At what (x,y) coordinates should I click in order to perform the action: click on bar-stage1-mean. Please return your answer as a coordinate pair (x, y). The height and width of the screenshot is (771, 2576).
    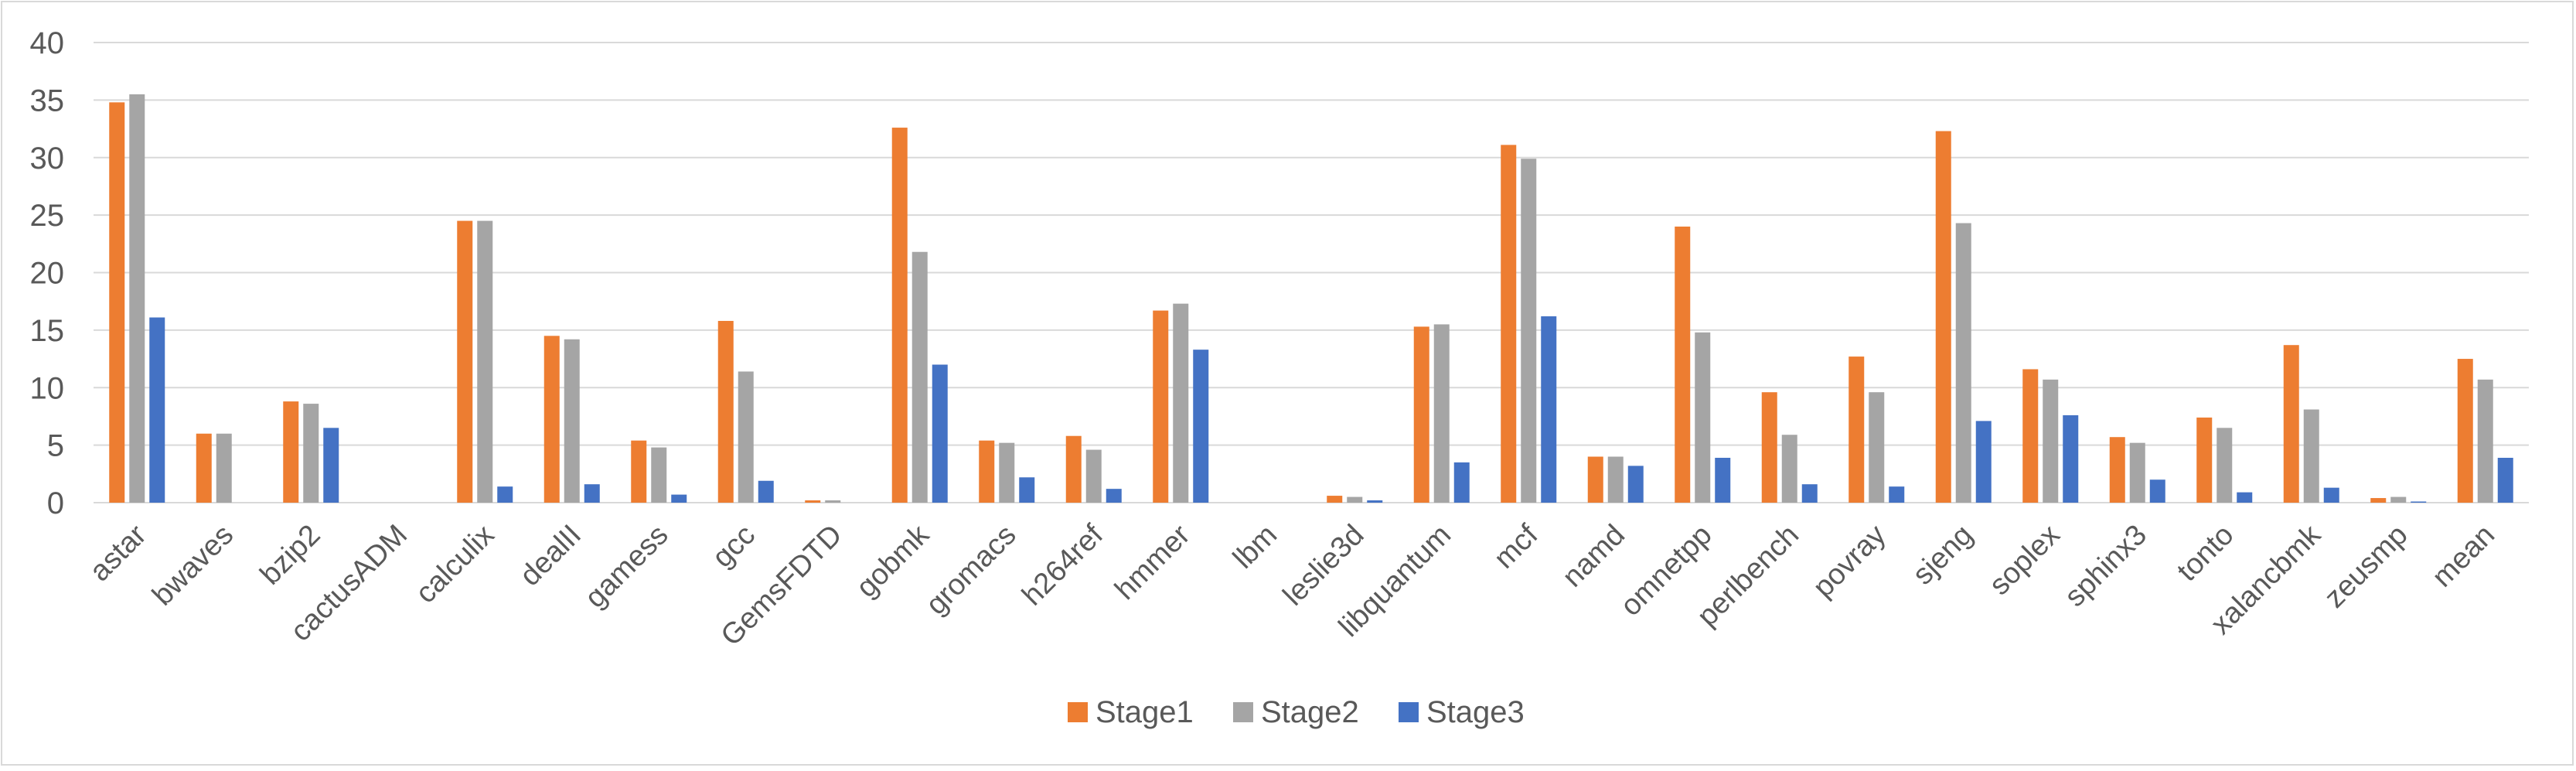
    Looking at the image, I should click on (2465, 431).